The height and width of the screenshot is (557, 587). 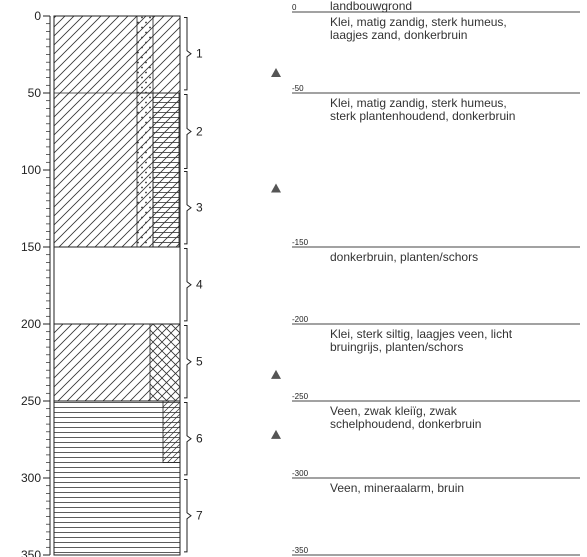 What do you see at coordinates (300, 242) in the screenshot?
I see `layer-depth-label: -150` at bounding box center [300, 242].